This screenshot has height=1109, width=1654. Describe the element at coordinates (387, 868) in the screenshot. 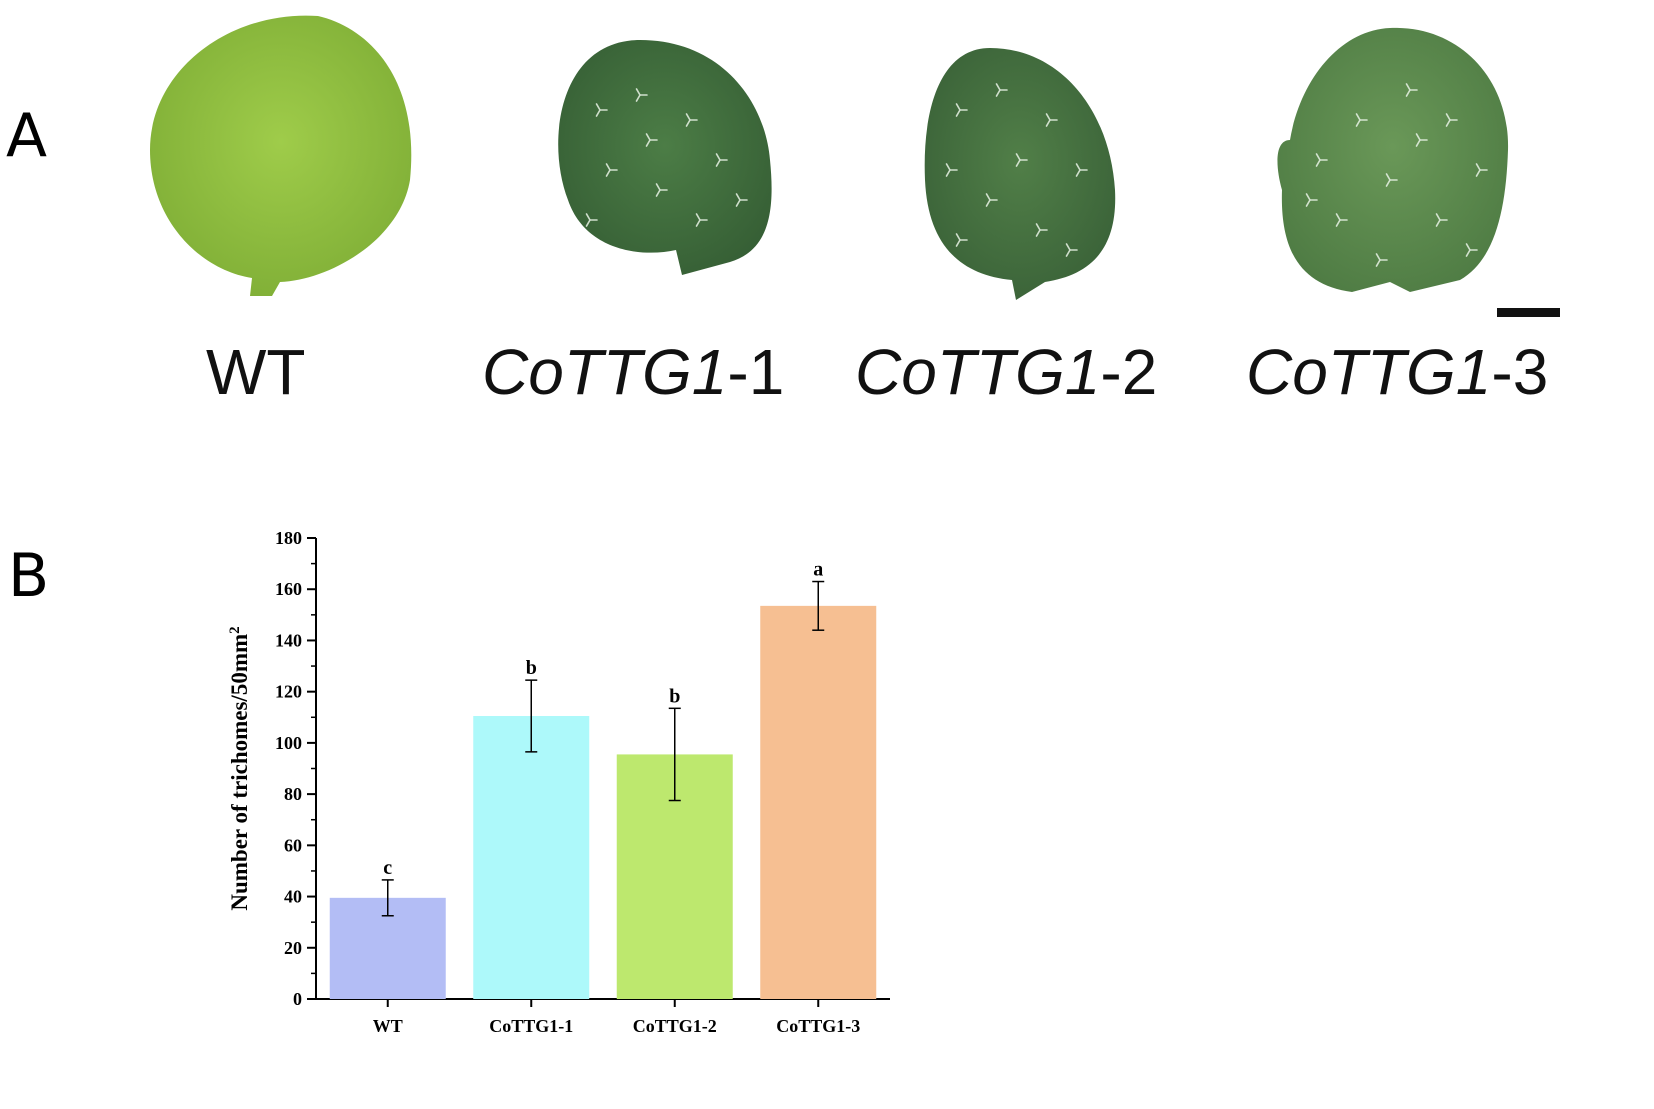

I see `significance-letter: c` at that location.